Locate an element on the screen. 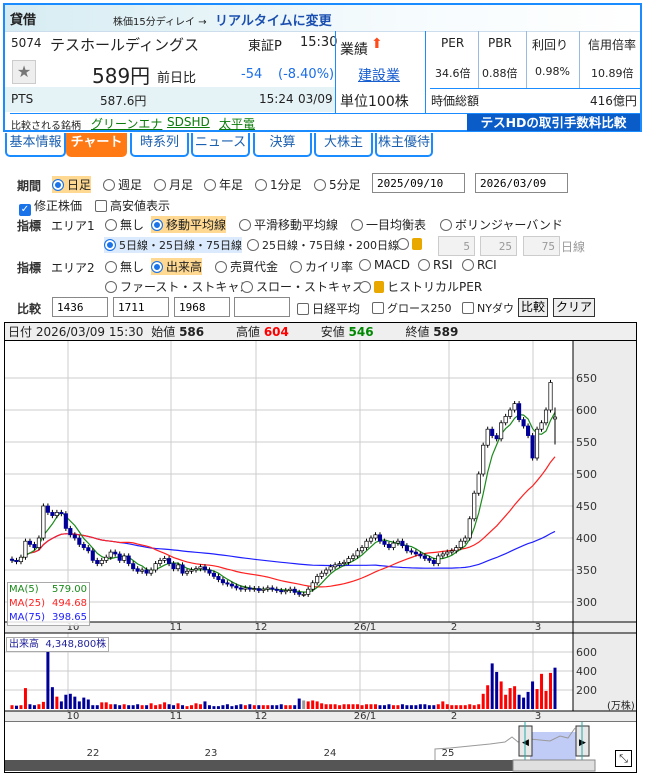 The image size is (646, 774). compare-link-3: 太平電 is located at coordinates (237, 124).